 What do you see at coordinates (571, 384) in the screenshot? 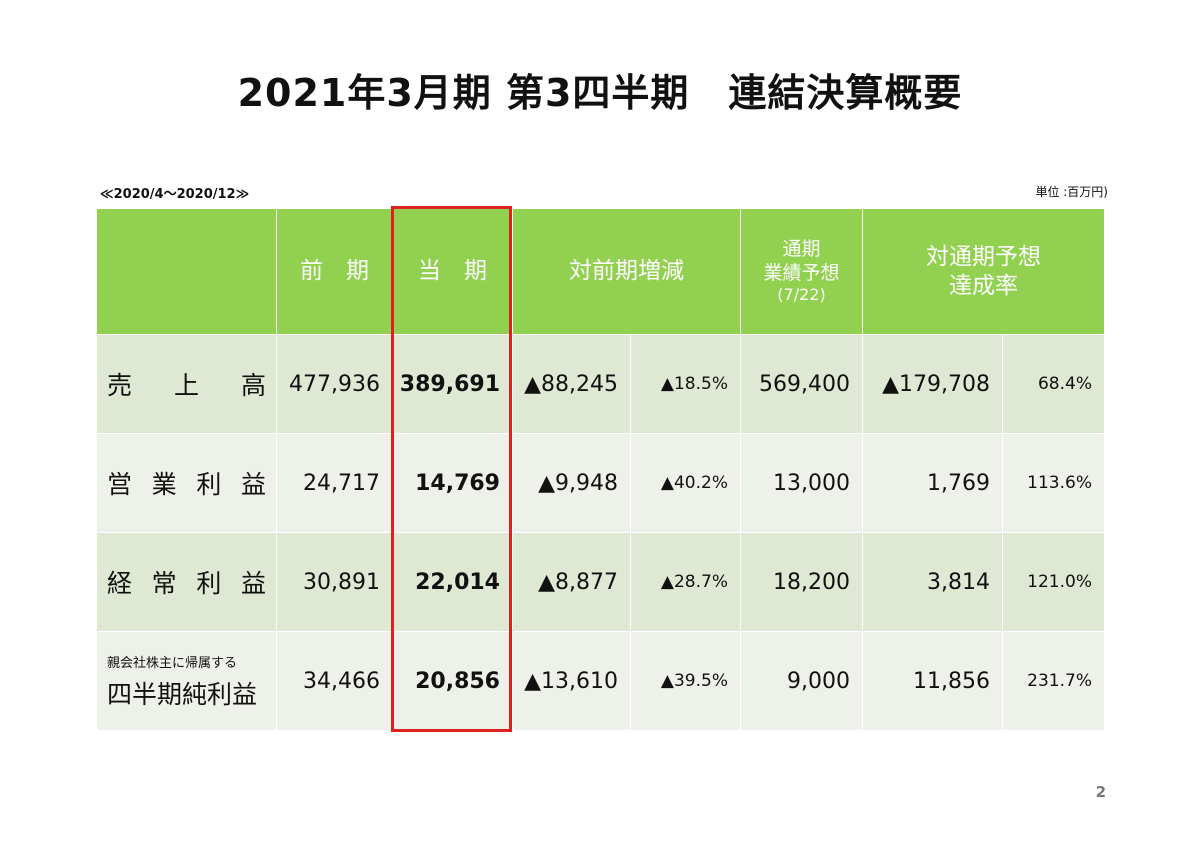
I see `cell-diff: ▲88,245` at bounding box center [571, 384].